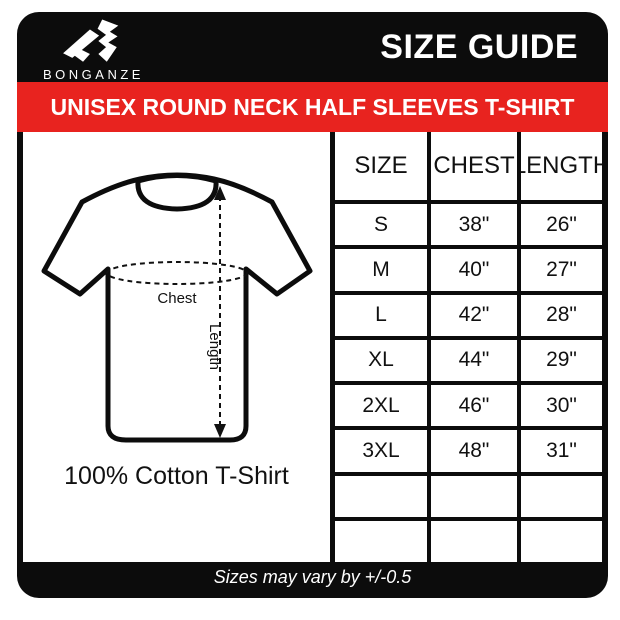 The width and height of the screenshot is (620, 620). Describe the element at coordinates (381, 315) in the screenshot. I see `table-cell-size: L` at that location.